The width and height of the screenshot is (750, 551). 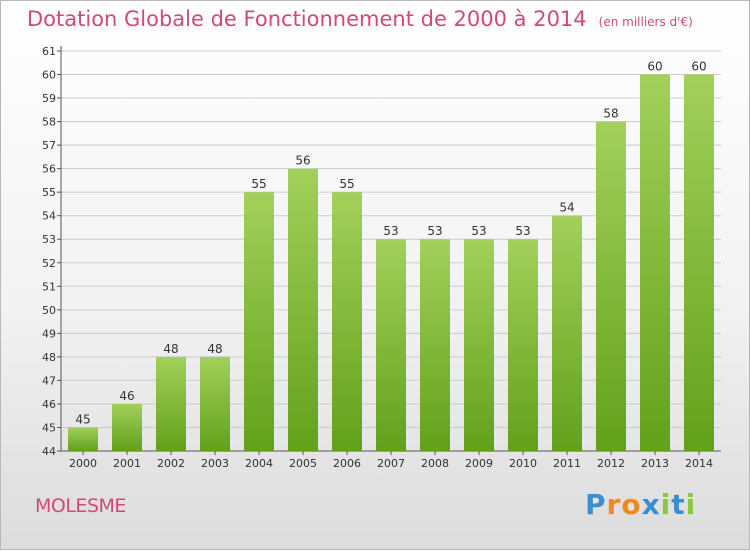 What do you see at coordinates (127, 463) in the screenshot?
I see `x-tick-label-2001: 2001` at bounding box center [127, 463].